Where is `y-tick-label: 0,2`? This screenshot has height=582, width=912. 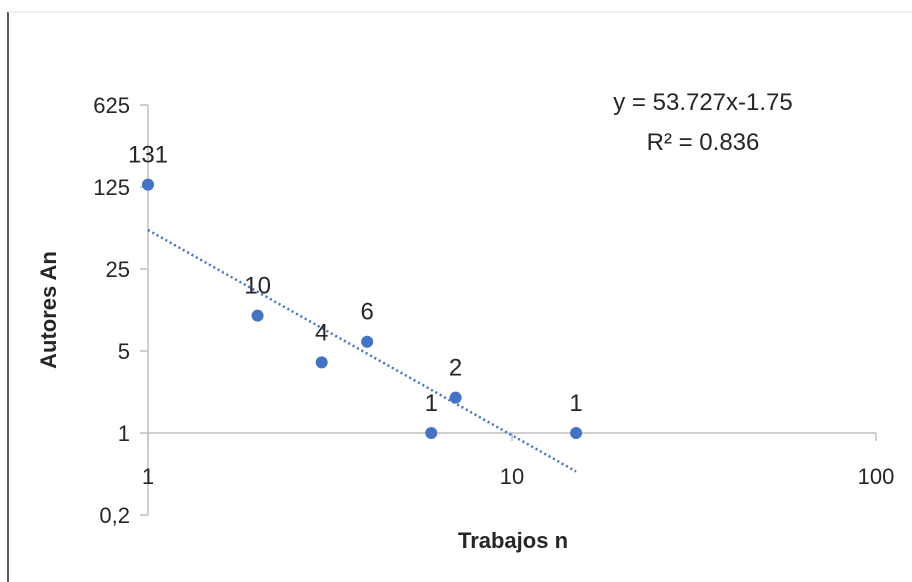 y-tick-label: 0,2 is located at coordinates (114, 515).